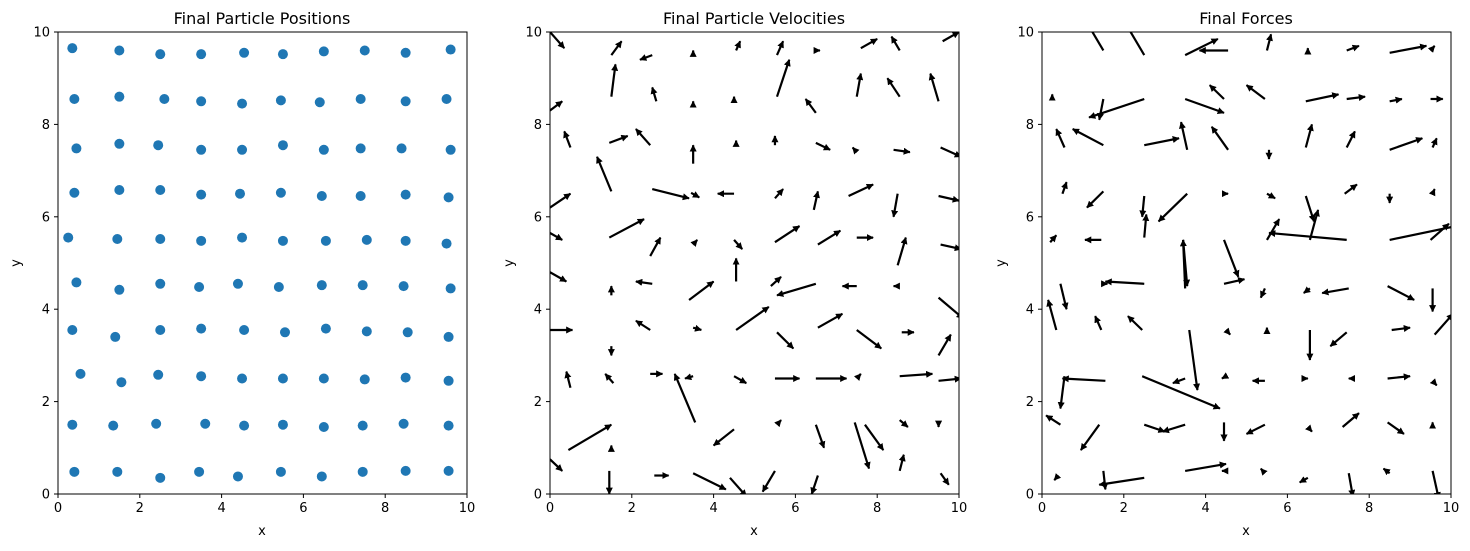 The height and width of the screenshot is (551, 1470). I want to click on positions-ylabel: y, so click(16, 263).